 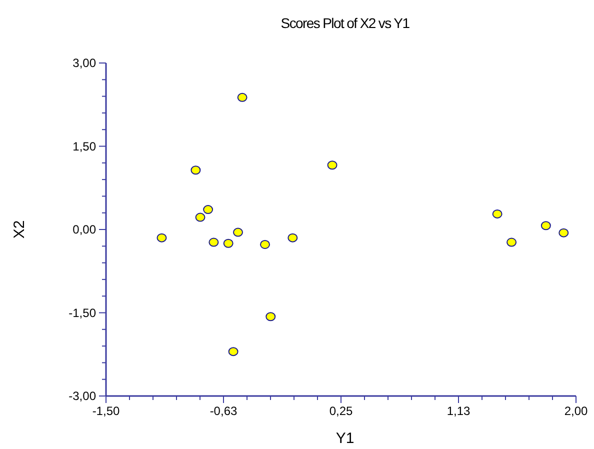 What do you see at coordinates (84, 63) in the screenshot?
I see `y-tick-label: 3,00` at bounding box center [84, 63].